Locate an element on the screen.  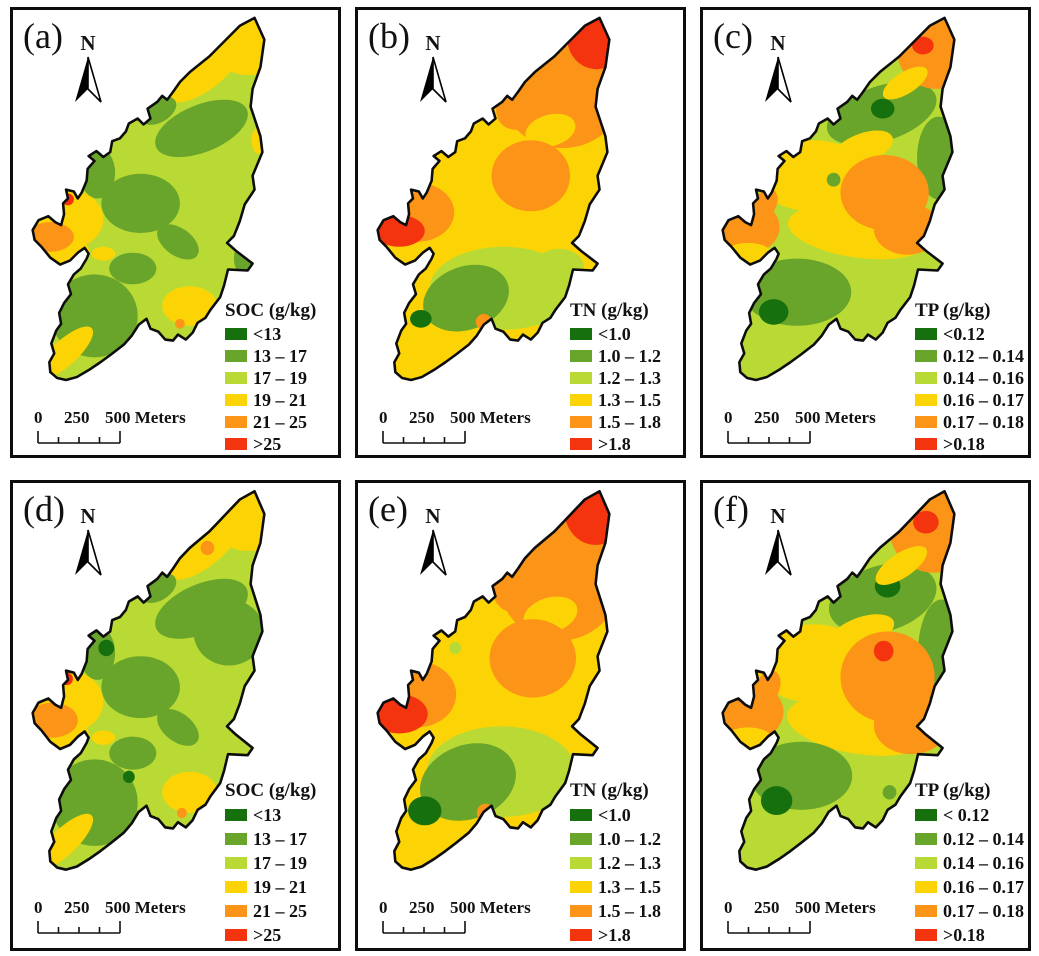
legend-item-label: 1.2 – 1.3 is located at coordinates (629, 377).